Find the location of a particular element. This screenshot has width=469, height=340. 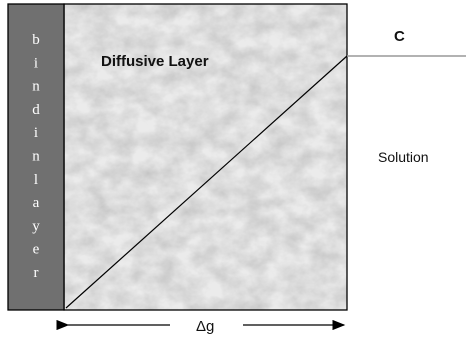

binding-layer-letter: a is located at coordinates (36, 203).